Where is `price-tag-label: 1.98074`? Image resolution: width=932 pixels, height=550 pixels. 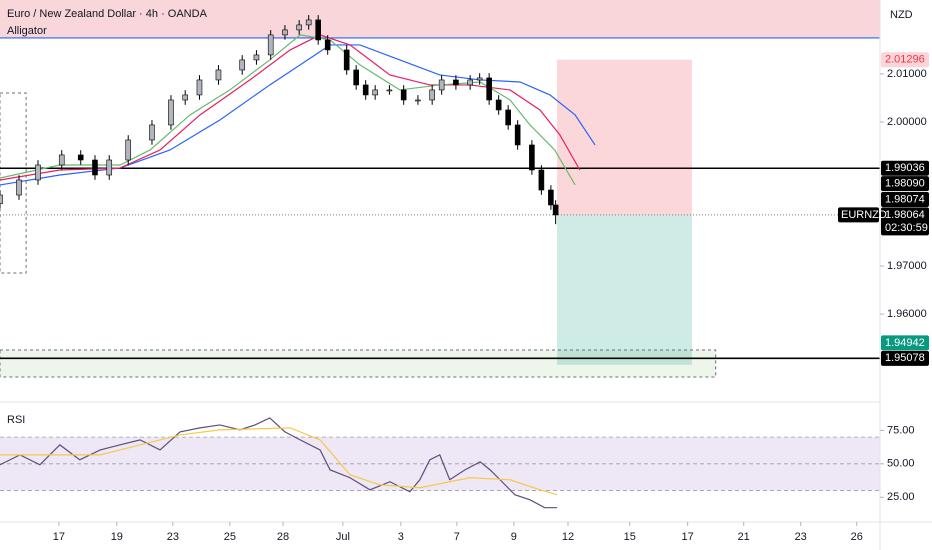
price-tag-label: 1.98074 is located at coordinates (905, 199).